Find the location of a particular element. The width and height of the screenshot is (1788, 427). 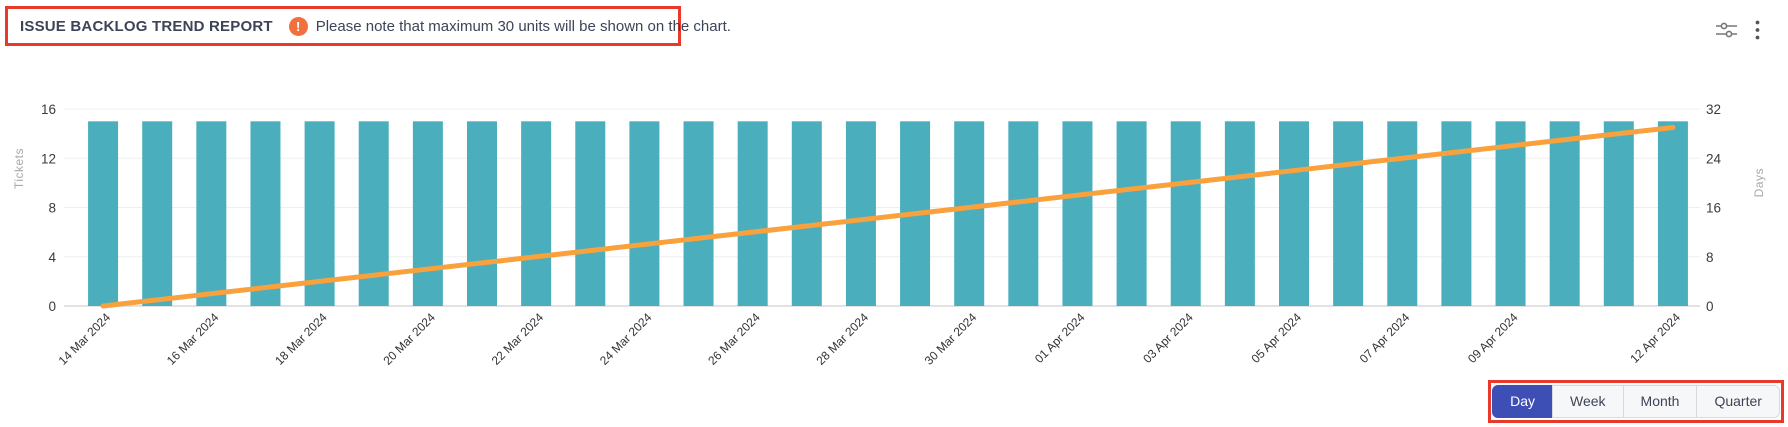

x-axis-label: 26 Mar 2024 is located at coordinates (734, 339).